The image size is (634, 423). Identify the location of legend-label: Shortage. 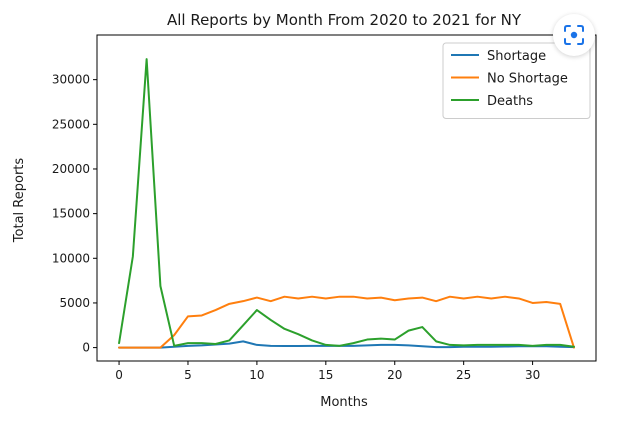
(516, 56).